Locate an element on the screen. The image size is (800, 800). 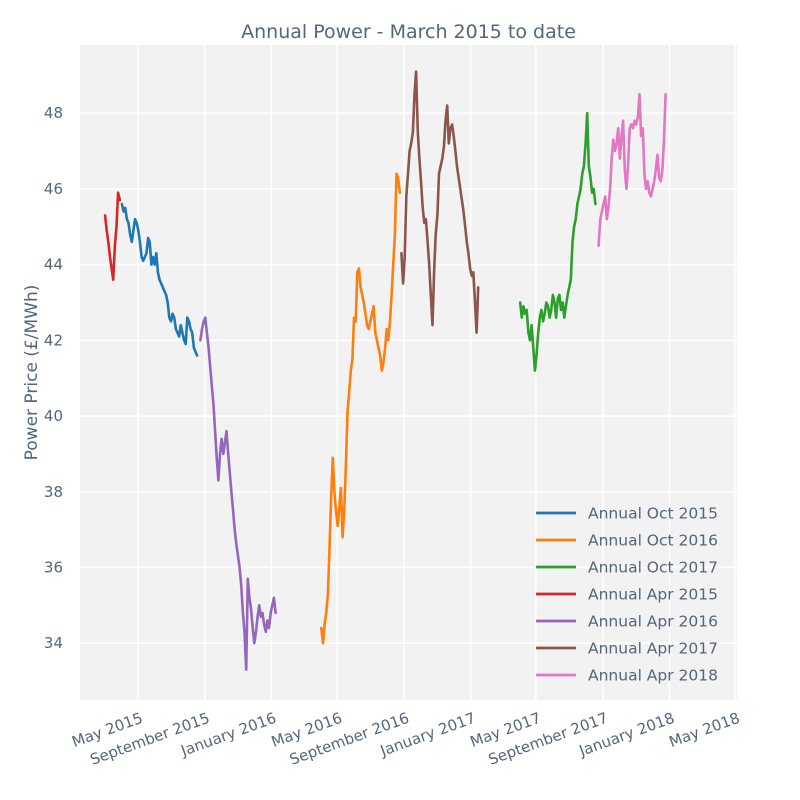
y-tick-label: 48 is located at coordinates (53, 113).